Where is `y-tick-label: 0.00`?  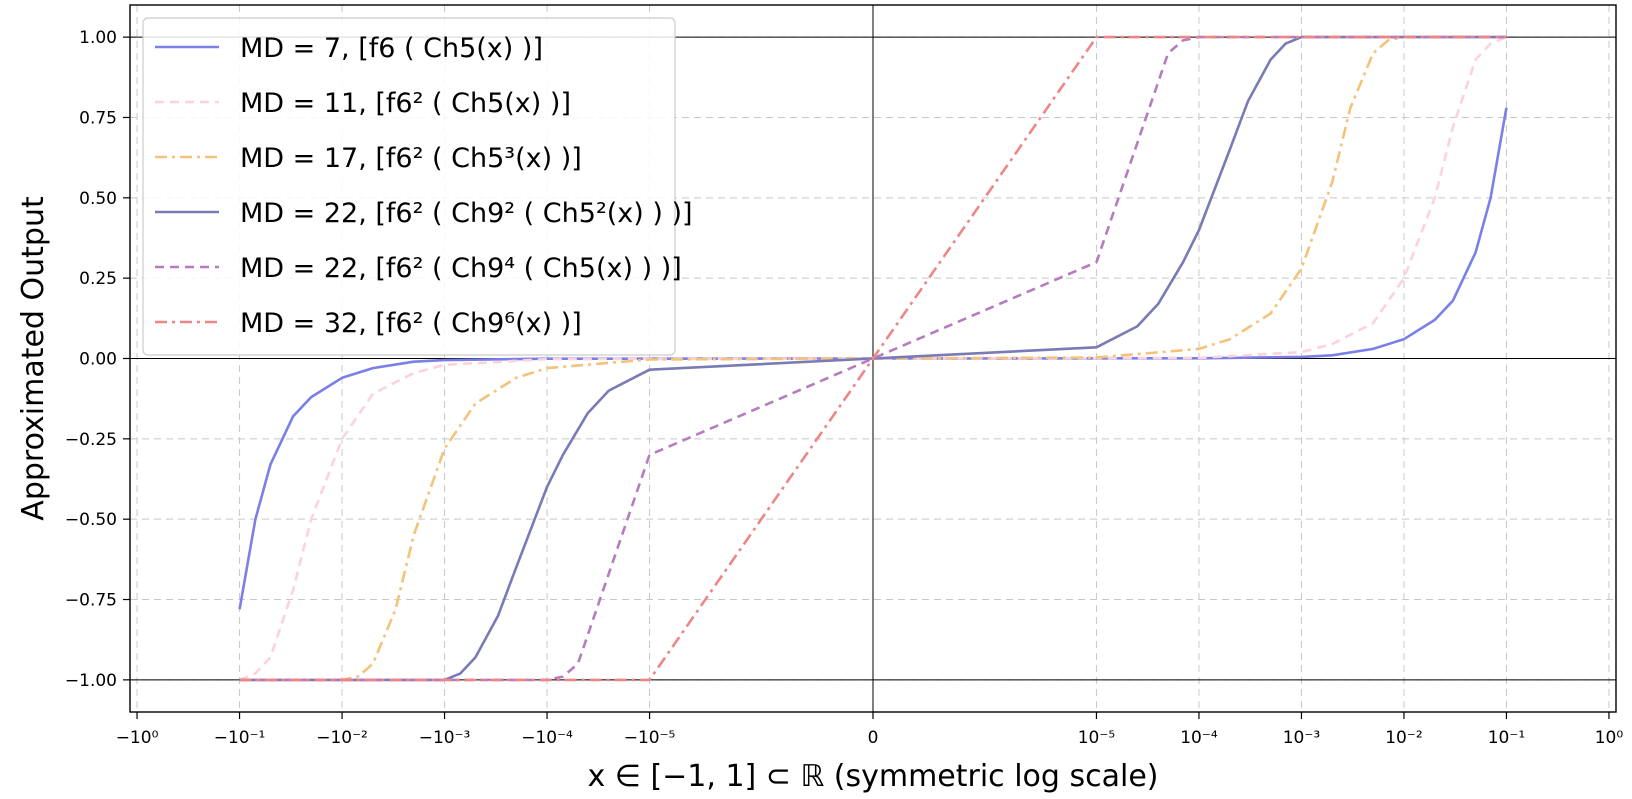
y-tick-label: 0.00 is located at coordinates (98, 360).